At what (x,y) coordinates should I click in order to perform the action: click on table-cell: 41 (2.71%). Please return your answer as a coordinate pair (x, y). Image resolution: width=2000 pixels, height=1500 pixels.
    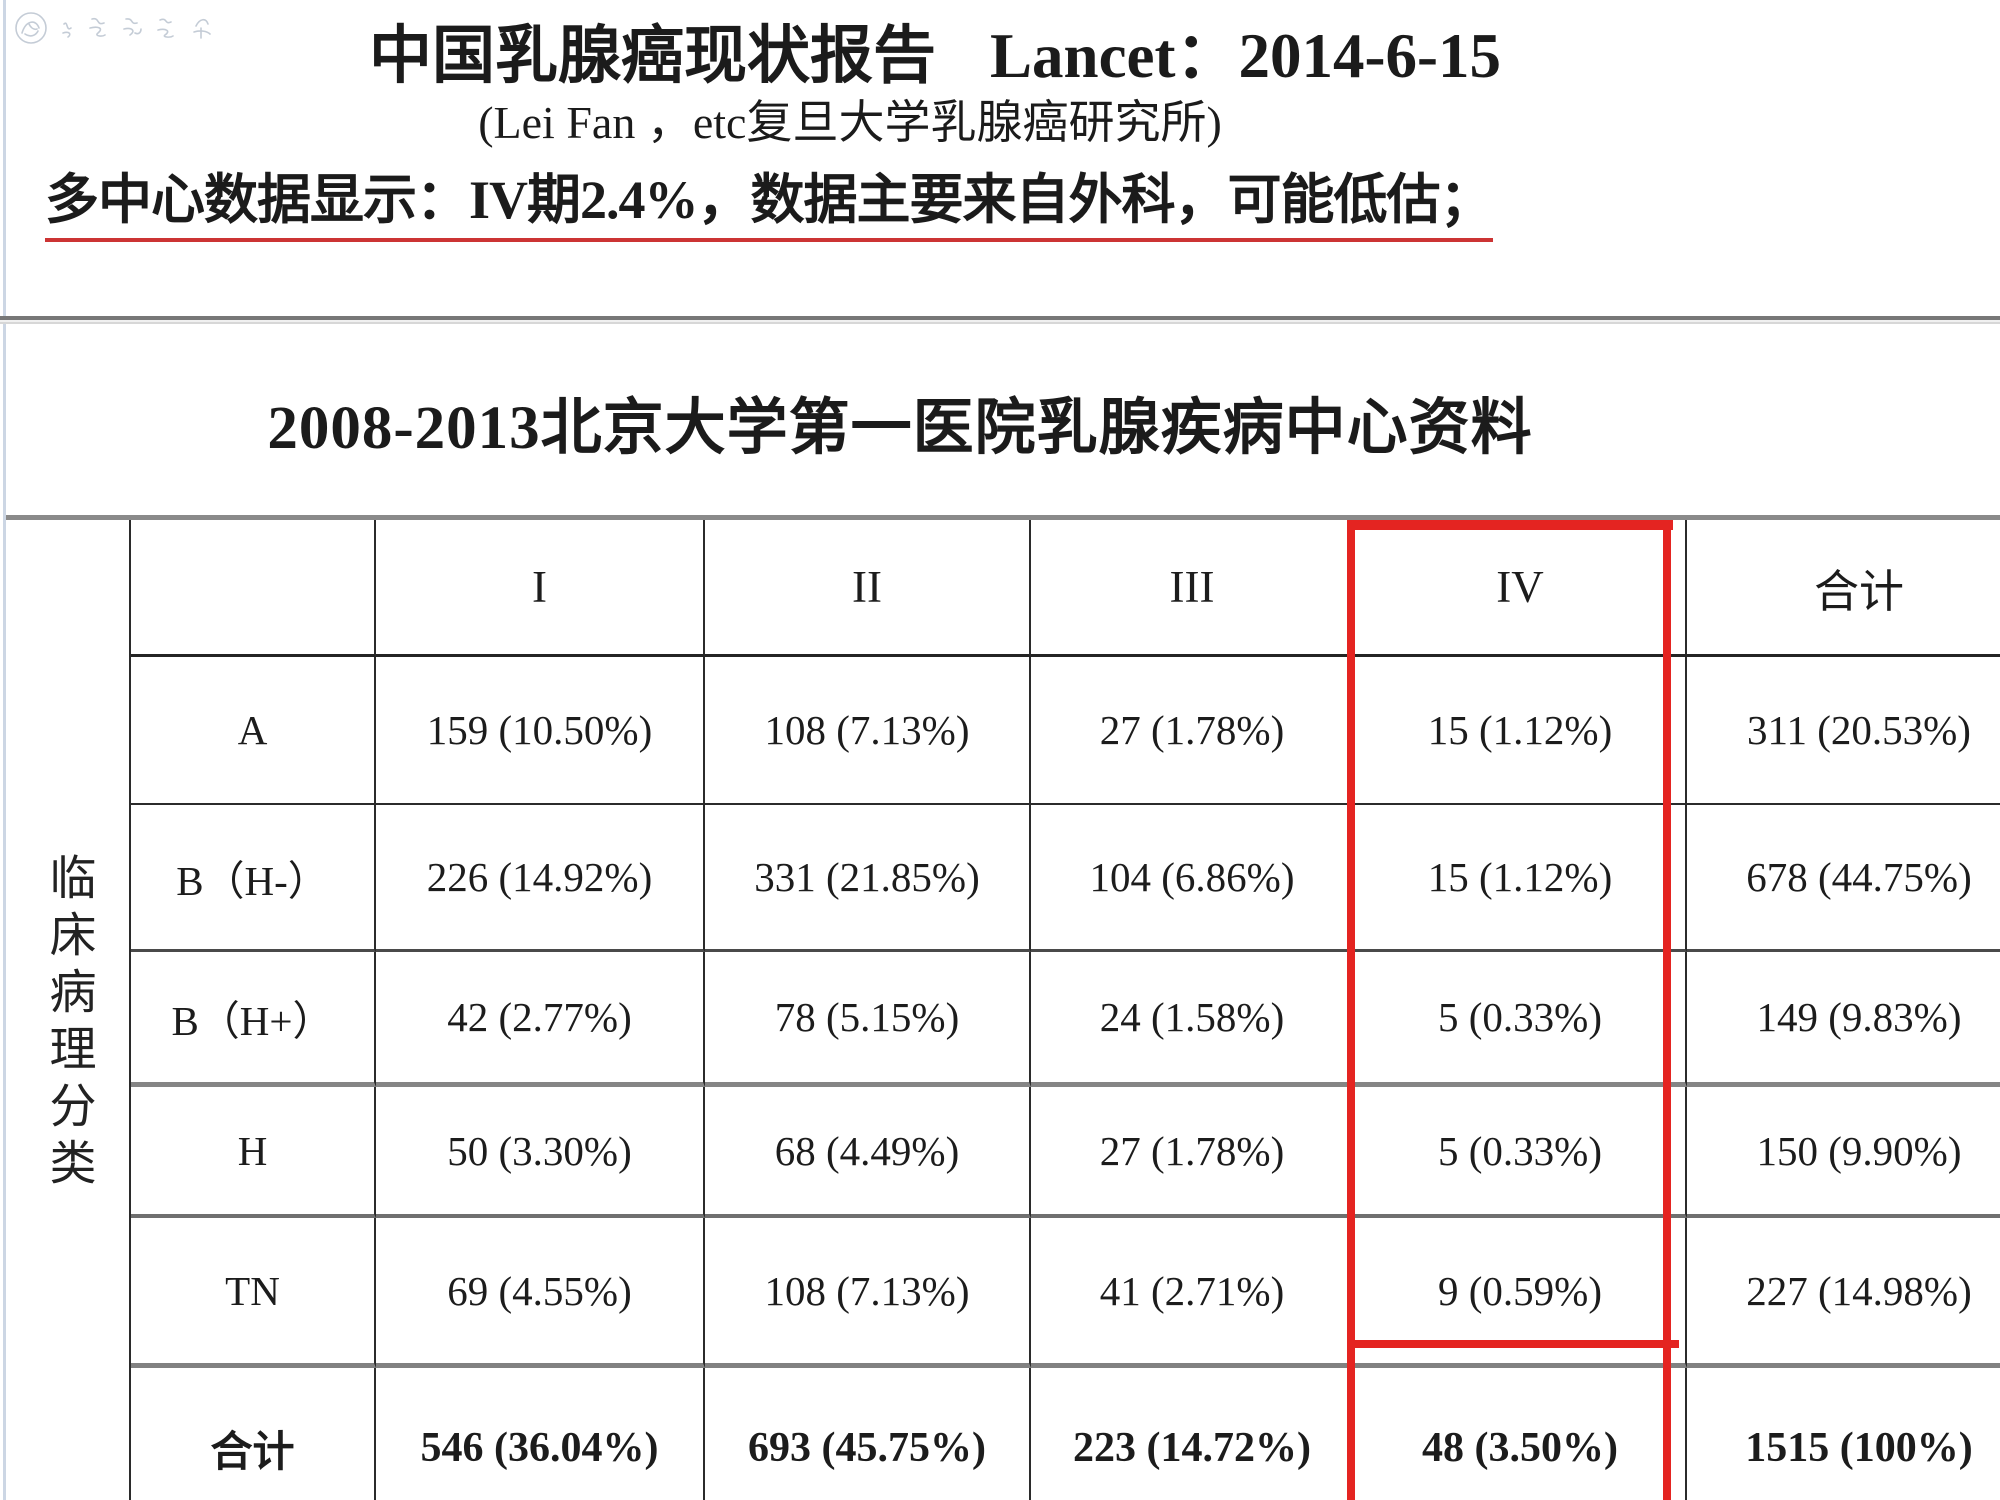
    Looking at the image, I should click on (1193, 1293).